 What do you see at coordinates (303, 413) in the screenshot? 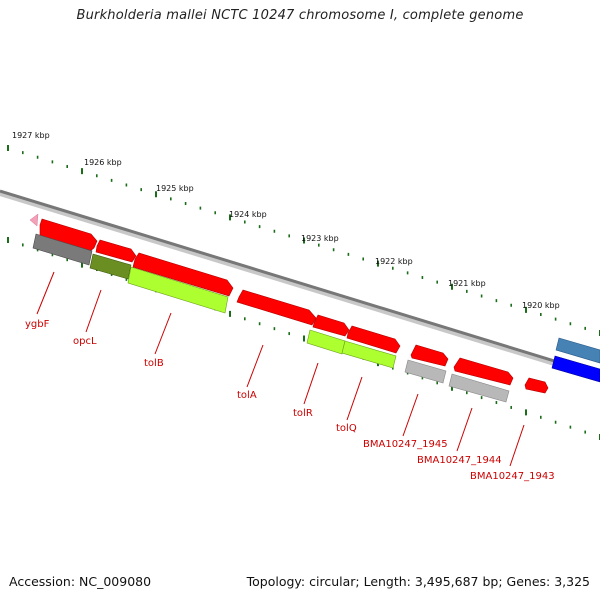
I see `gene-label-tolR: tolR` at bounding box center [303, 413].